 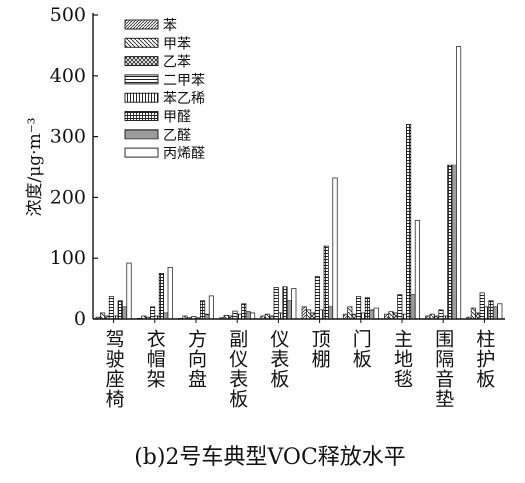 What do you see at coordinates (484, 359) in the screenshot?
I see `category-label: 柱护板` at bounding box center [484, 359].